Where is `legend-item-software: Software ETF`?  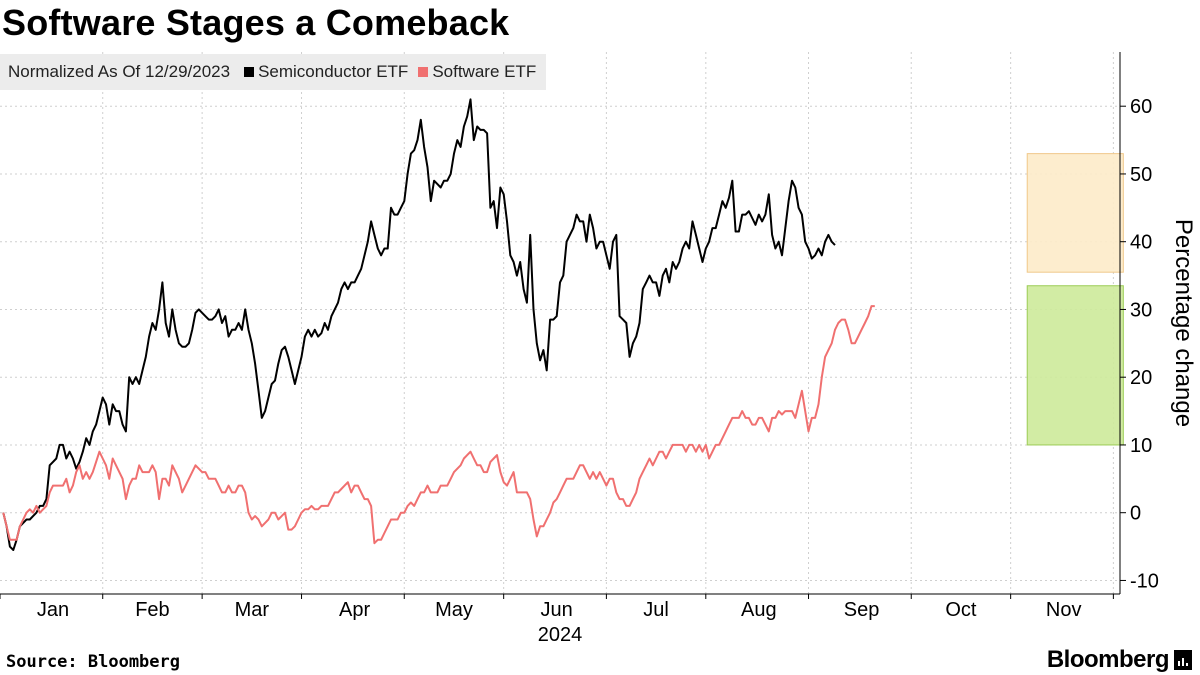
legend-item-software: Software ETF is located at coordinates (477, 72).